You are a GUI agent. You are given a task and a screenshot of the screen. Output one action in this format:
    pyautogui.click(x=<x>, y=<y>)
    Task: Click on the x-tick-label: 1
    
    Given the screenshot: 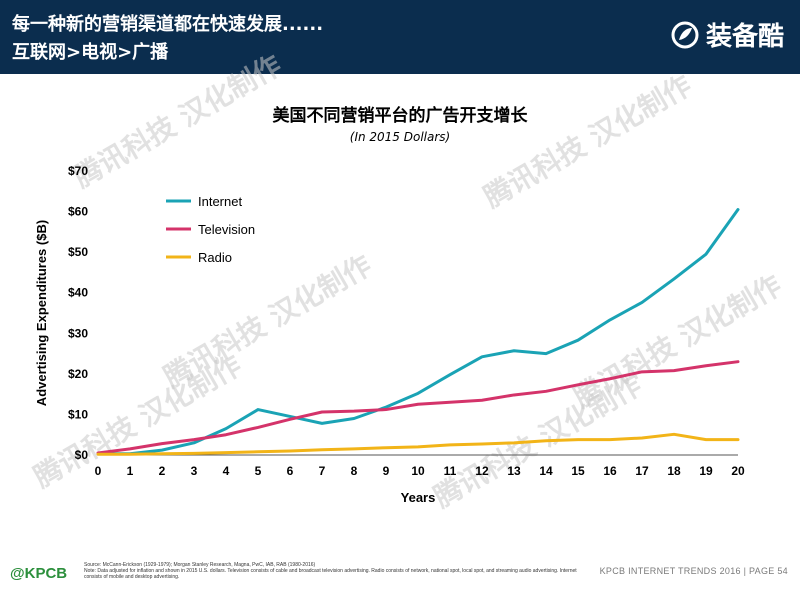 What is the action you would take?
    pyautogui.click(x=130, y=471)
    